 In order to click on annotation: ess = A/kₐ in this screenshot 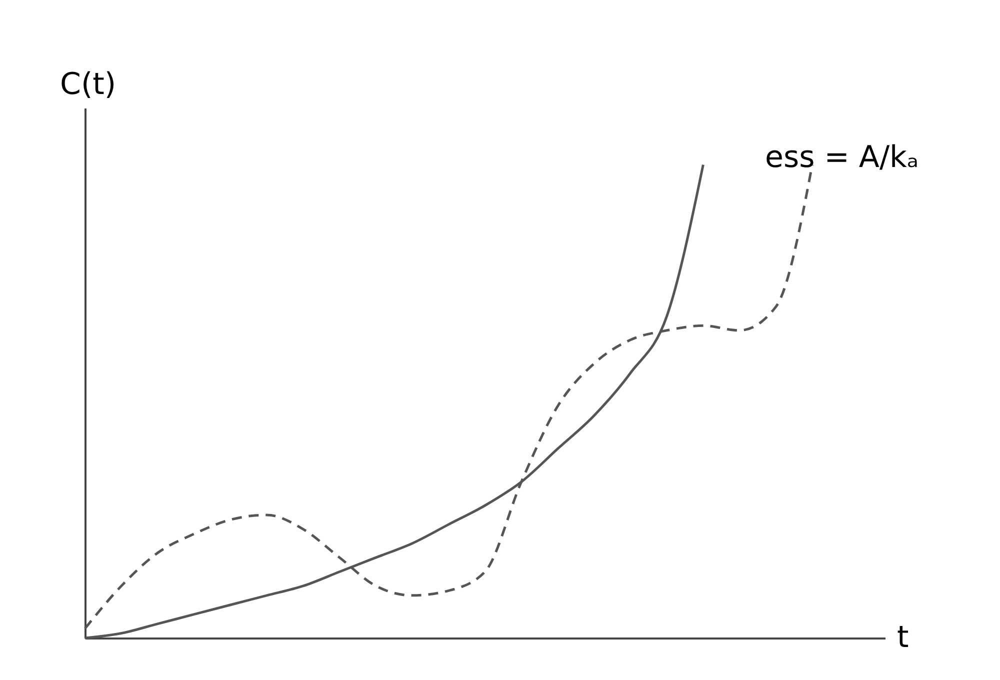, I will do `click(842, 157)`.